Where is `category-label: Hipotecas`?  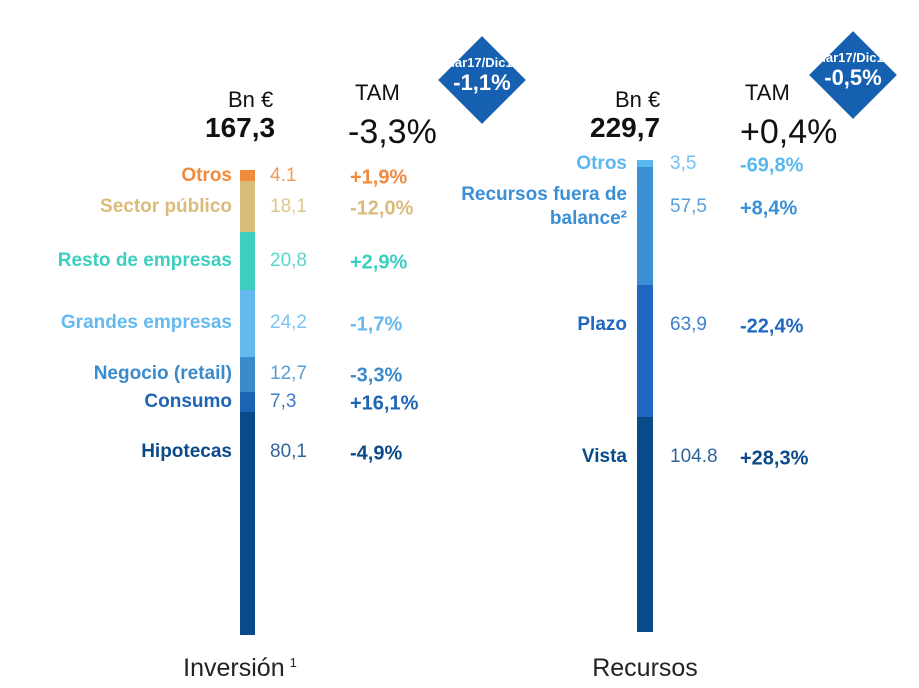
category-label: Hipotecas is located at coordinates (186, 452).